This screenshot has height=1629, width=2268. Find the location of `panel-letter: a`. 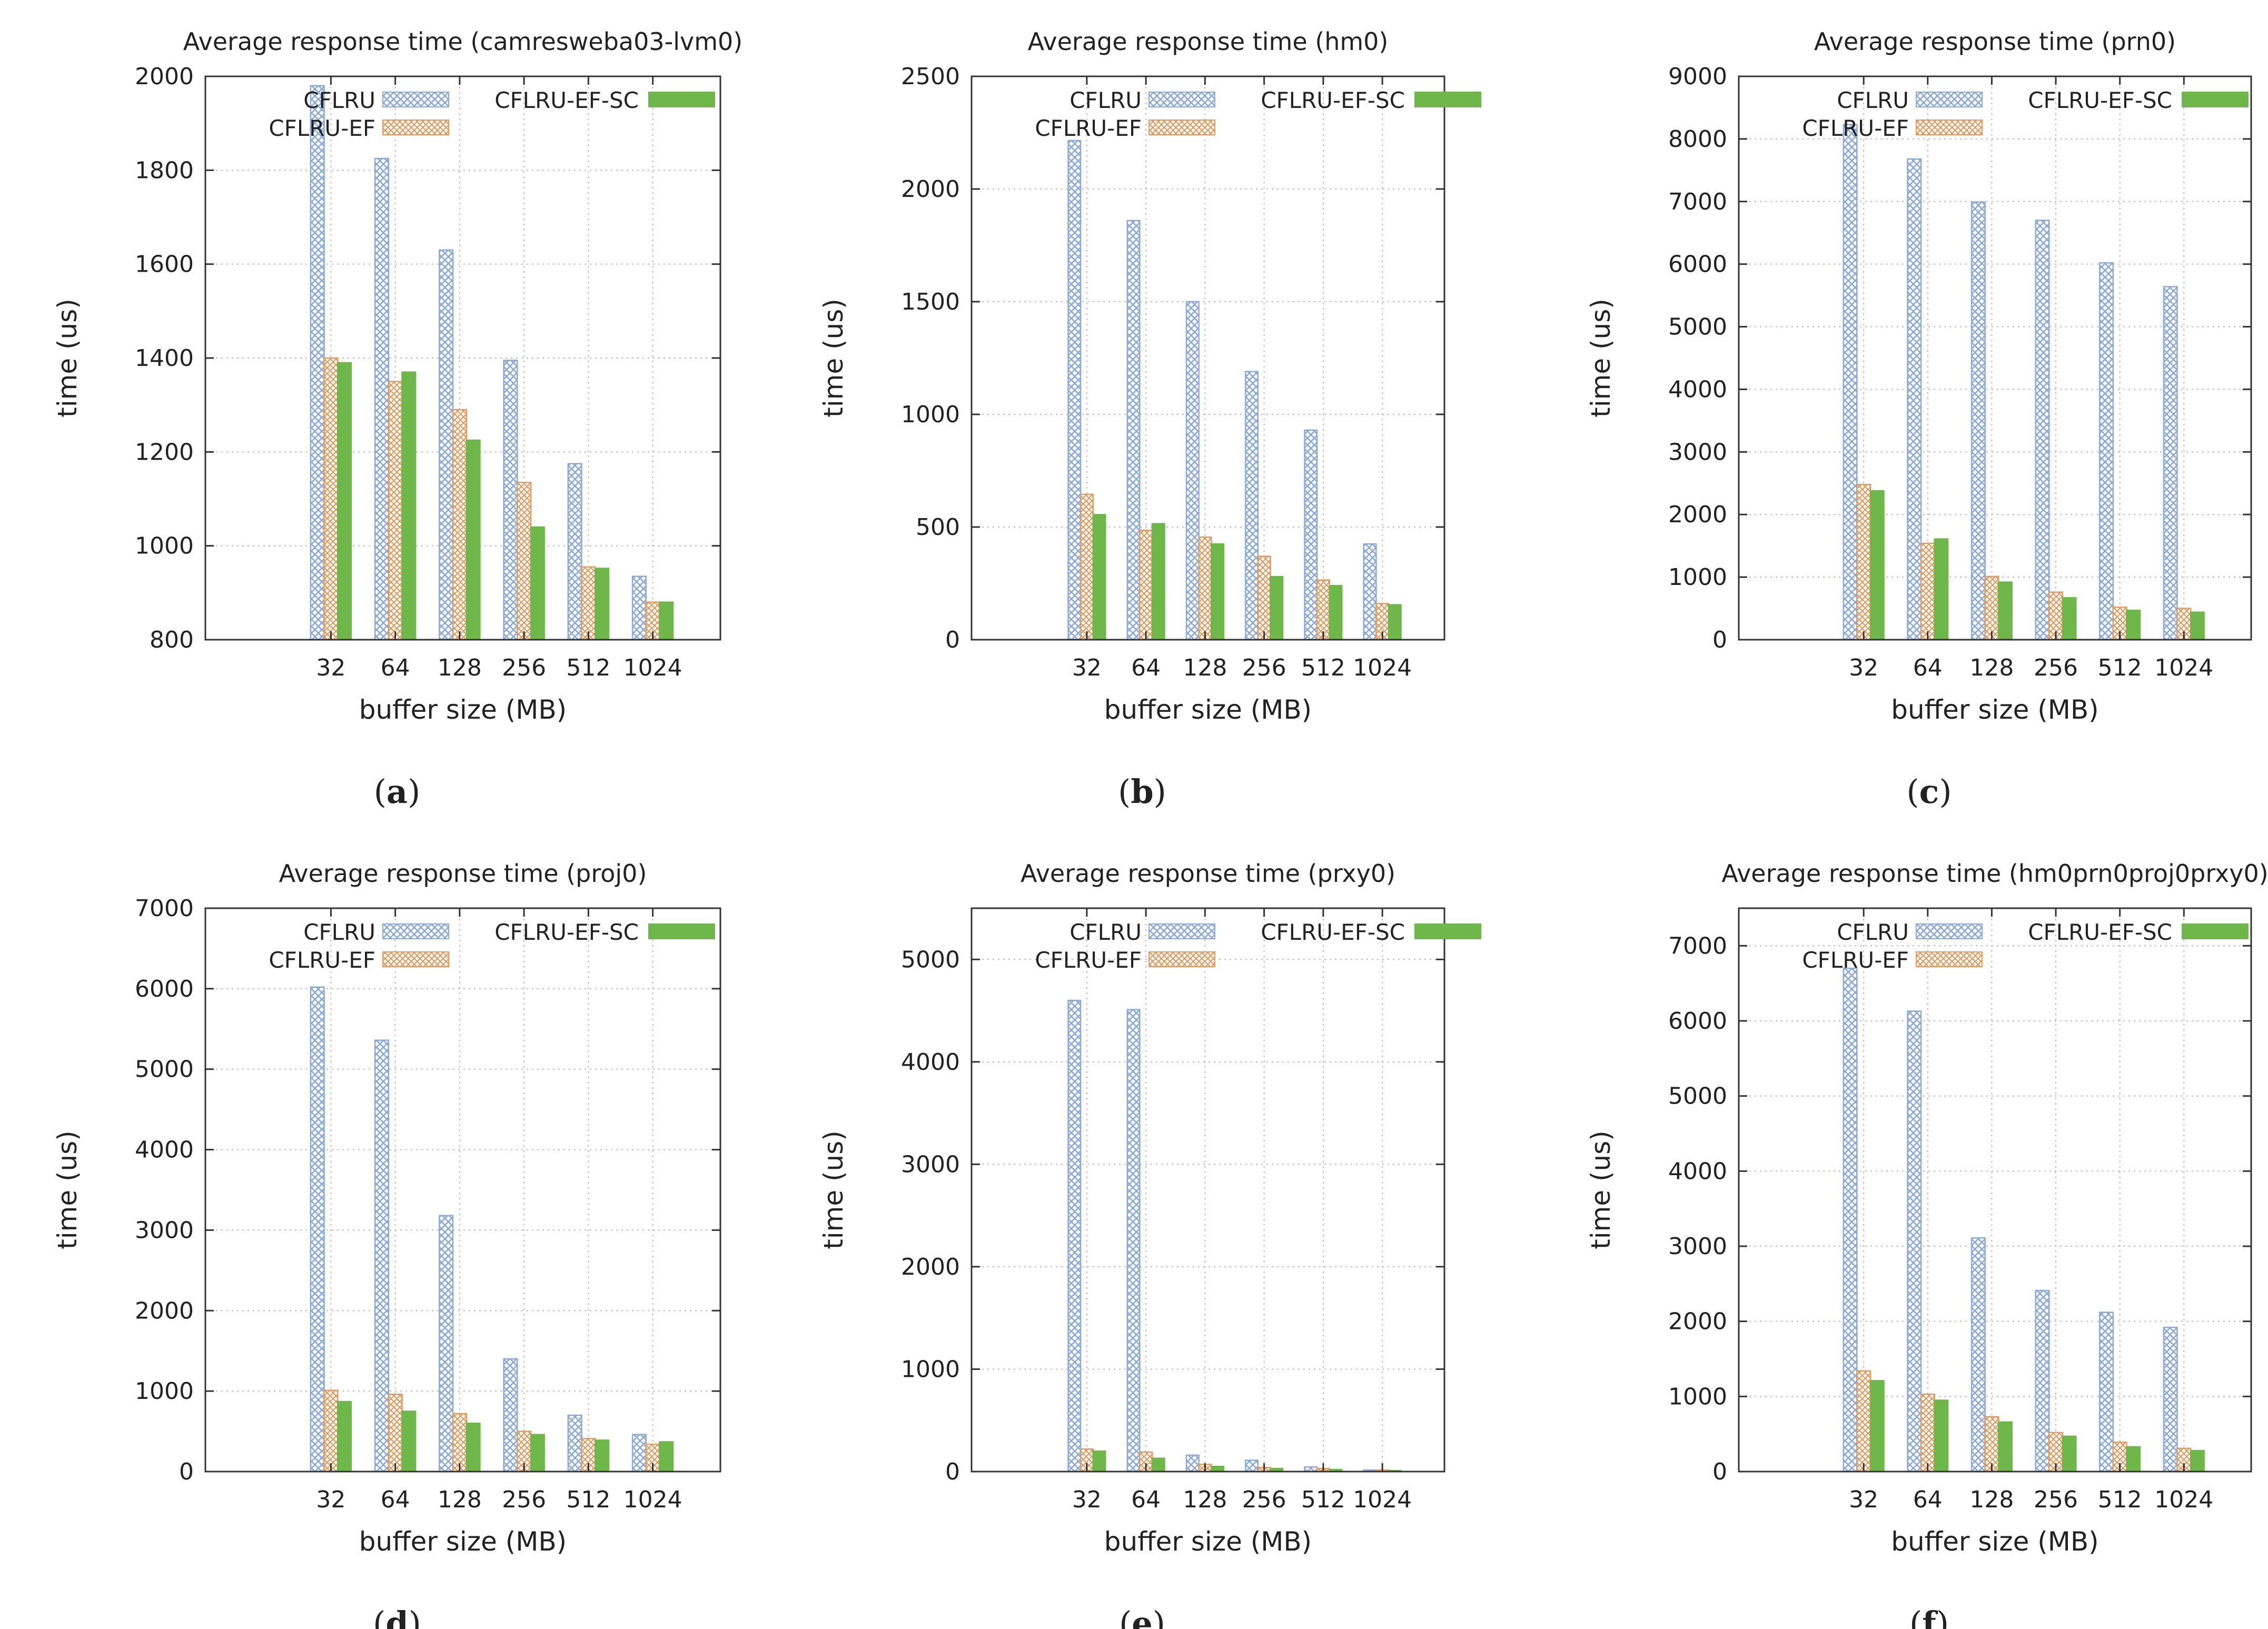

panel-letter: a is located at coordinates (398, 791).